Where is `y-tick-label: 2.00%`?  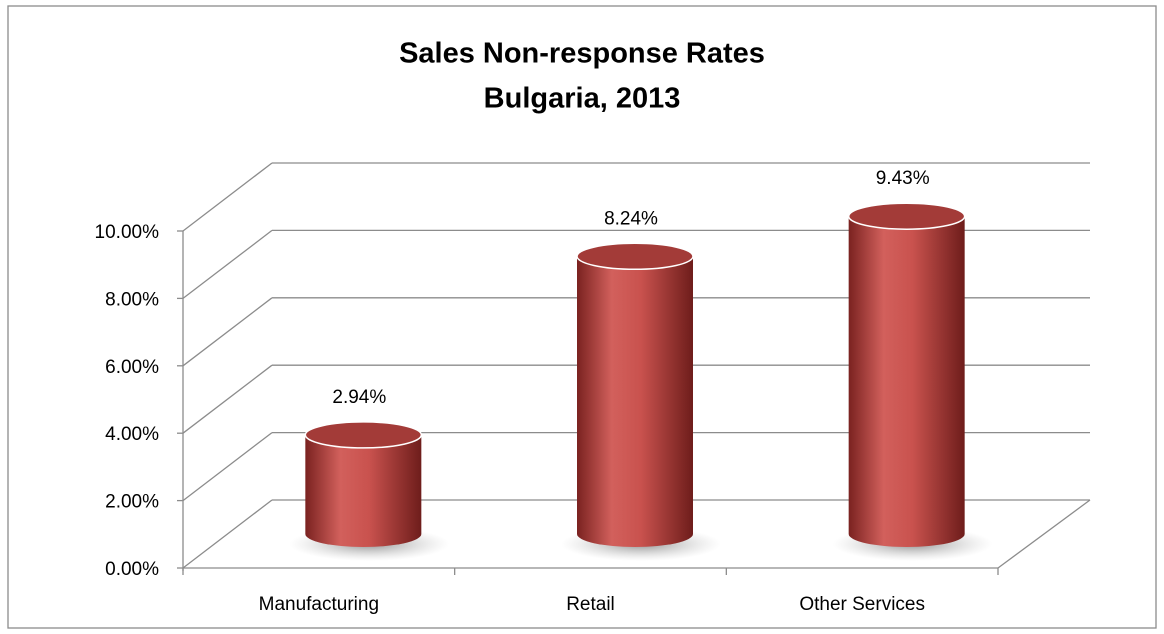 y-tick-label: 2.00% is located at coordinates (132, 502).